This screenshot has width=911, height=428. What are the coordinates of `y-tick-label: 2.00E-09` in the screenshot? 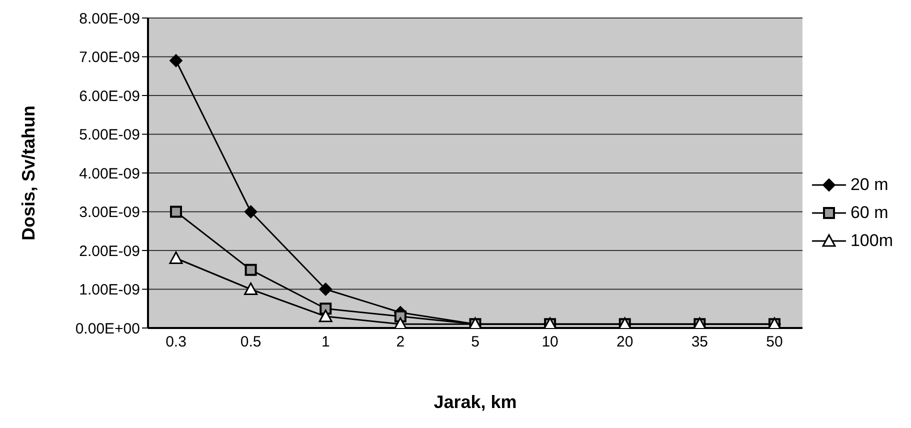 It's located at (109, 251).